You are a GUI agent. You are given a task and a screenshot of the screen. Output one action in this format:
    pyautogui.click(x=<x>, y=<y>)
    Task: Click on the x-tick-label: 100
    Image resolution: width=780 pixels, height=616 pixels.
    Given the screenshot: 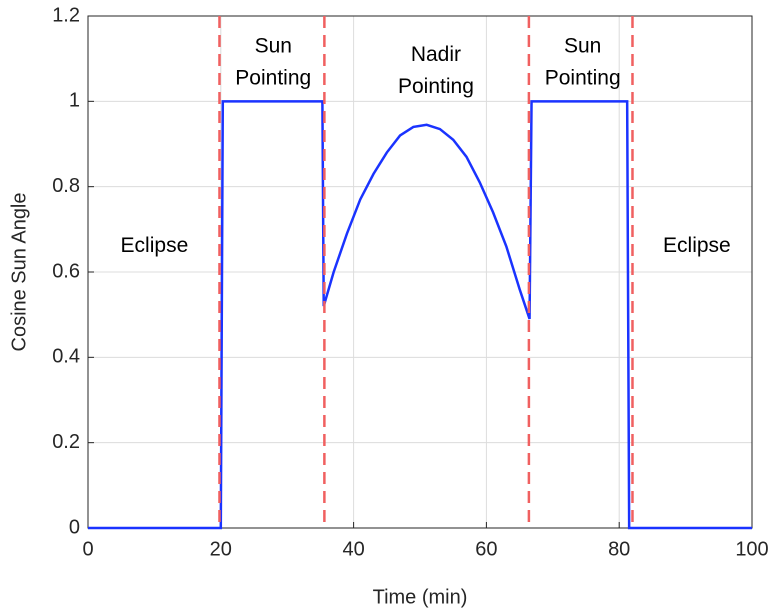 What is the action you would take?
    pyautogui.click(x=751, y=549)
    